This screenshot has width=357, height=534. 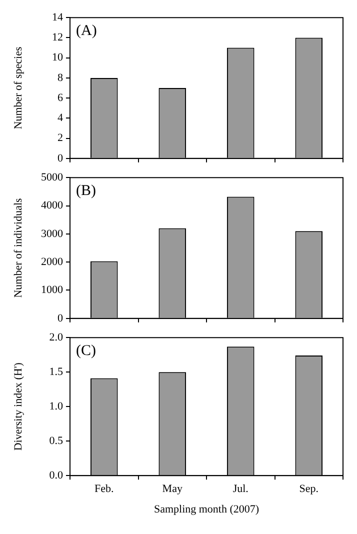 What do you see at coordinates (61, 118) in the screenshot?
I see `y-tick-label: 4` at bounding box center [61, 118].